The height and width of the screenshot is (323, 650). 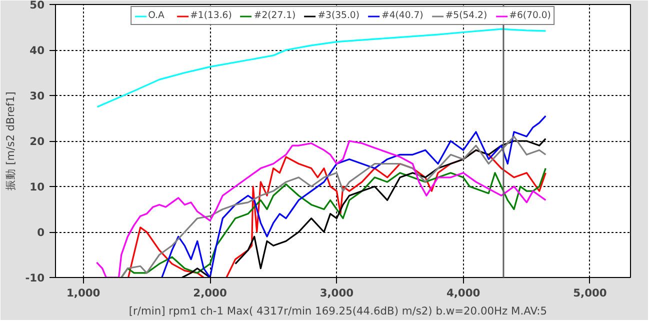 I want to click on legend-label: #2(27.1), so click(x=275, y=15).